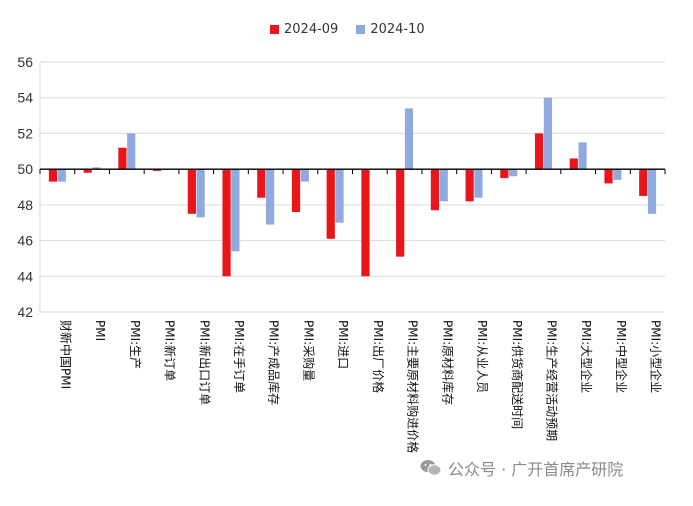 The height and width of the screenshot is (506, 693). I want to click on x-tick-label: PMI:进口, so click(343, 344).